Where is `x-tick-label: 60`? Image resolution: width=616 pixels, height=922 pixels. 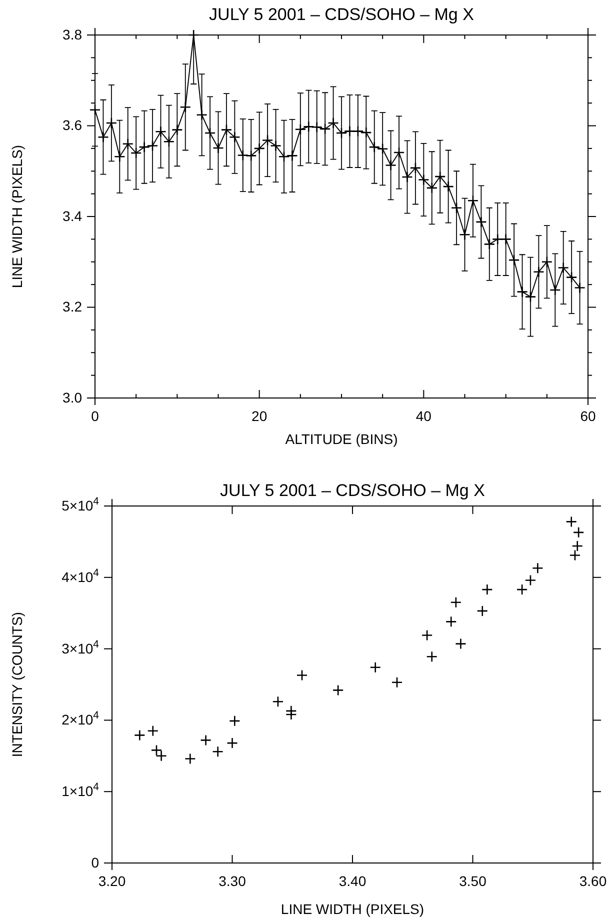 x-tick-label: 60 is located at coordinates (588, 416).